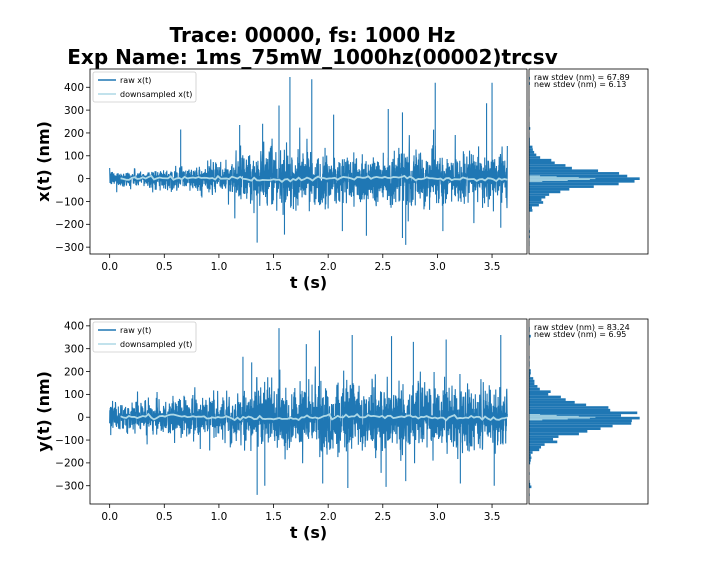  What do you see at coordinates (74, 157) in the screenshot?
I see `y-tick-label: 100` at bounding box center [74, 157].